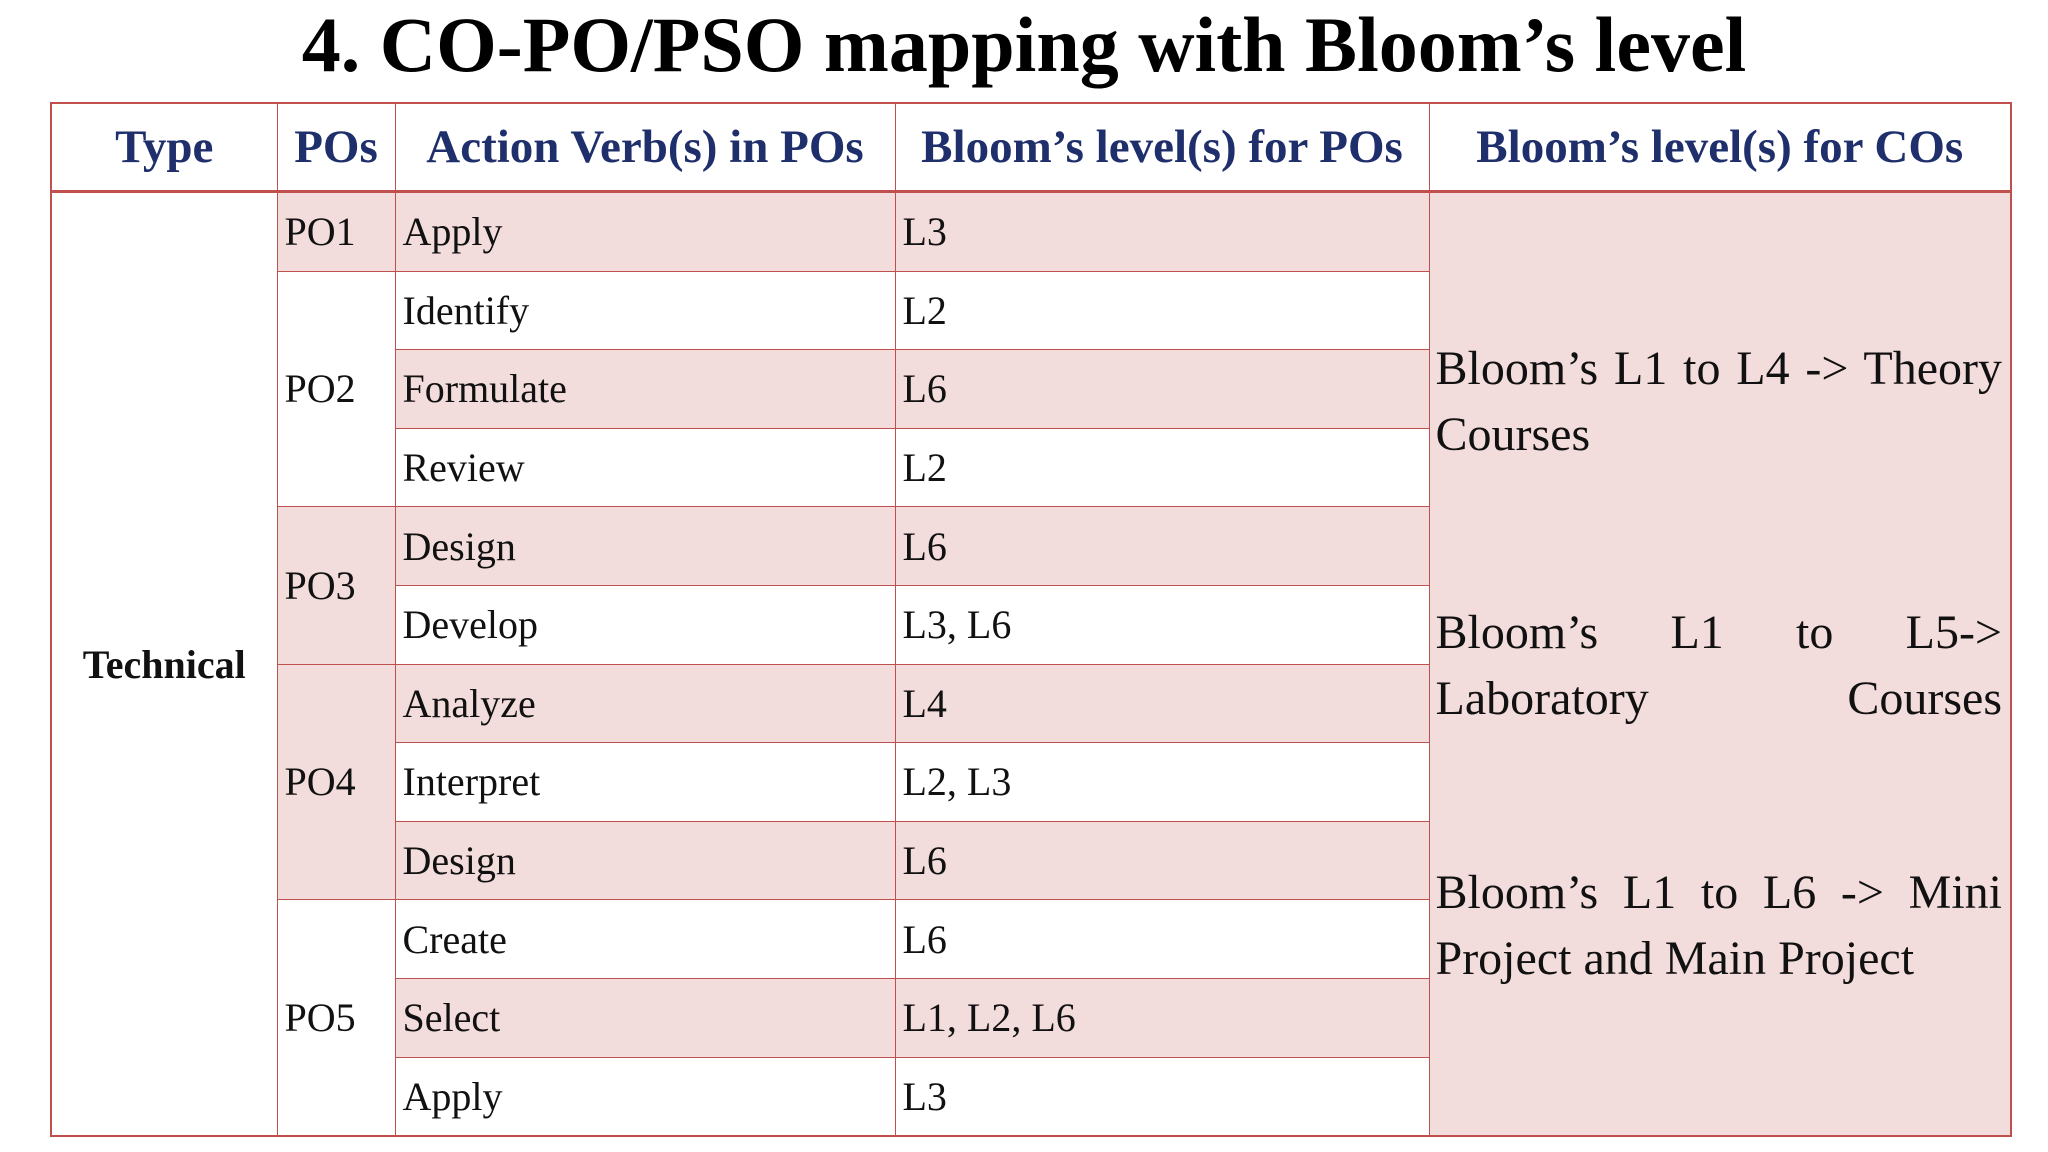  I want to click on level-cell: L3, L6, so click(1162, 624).